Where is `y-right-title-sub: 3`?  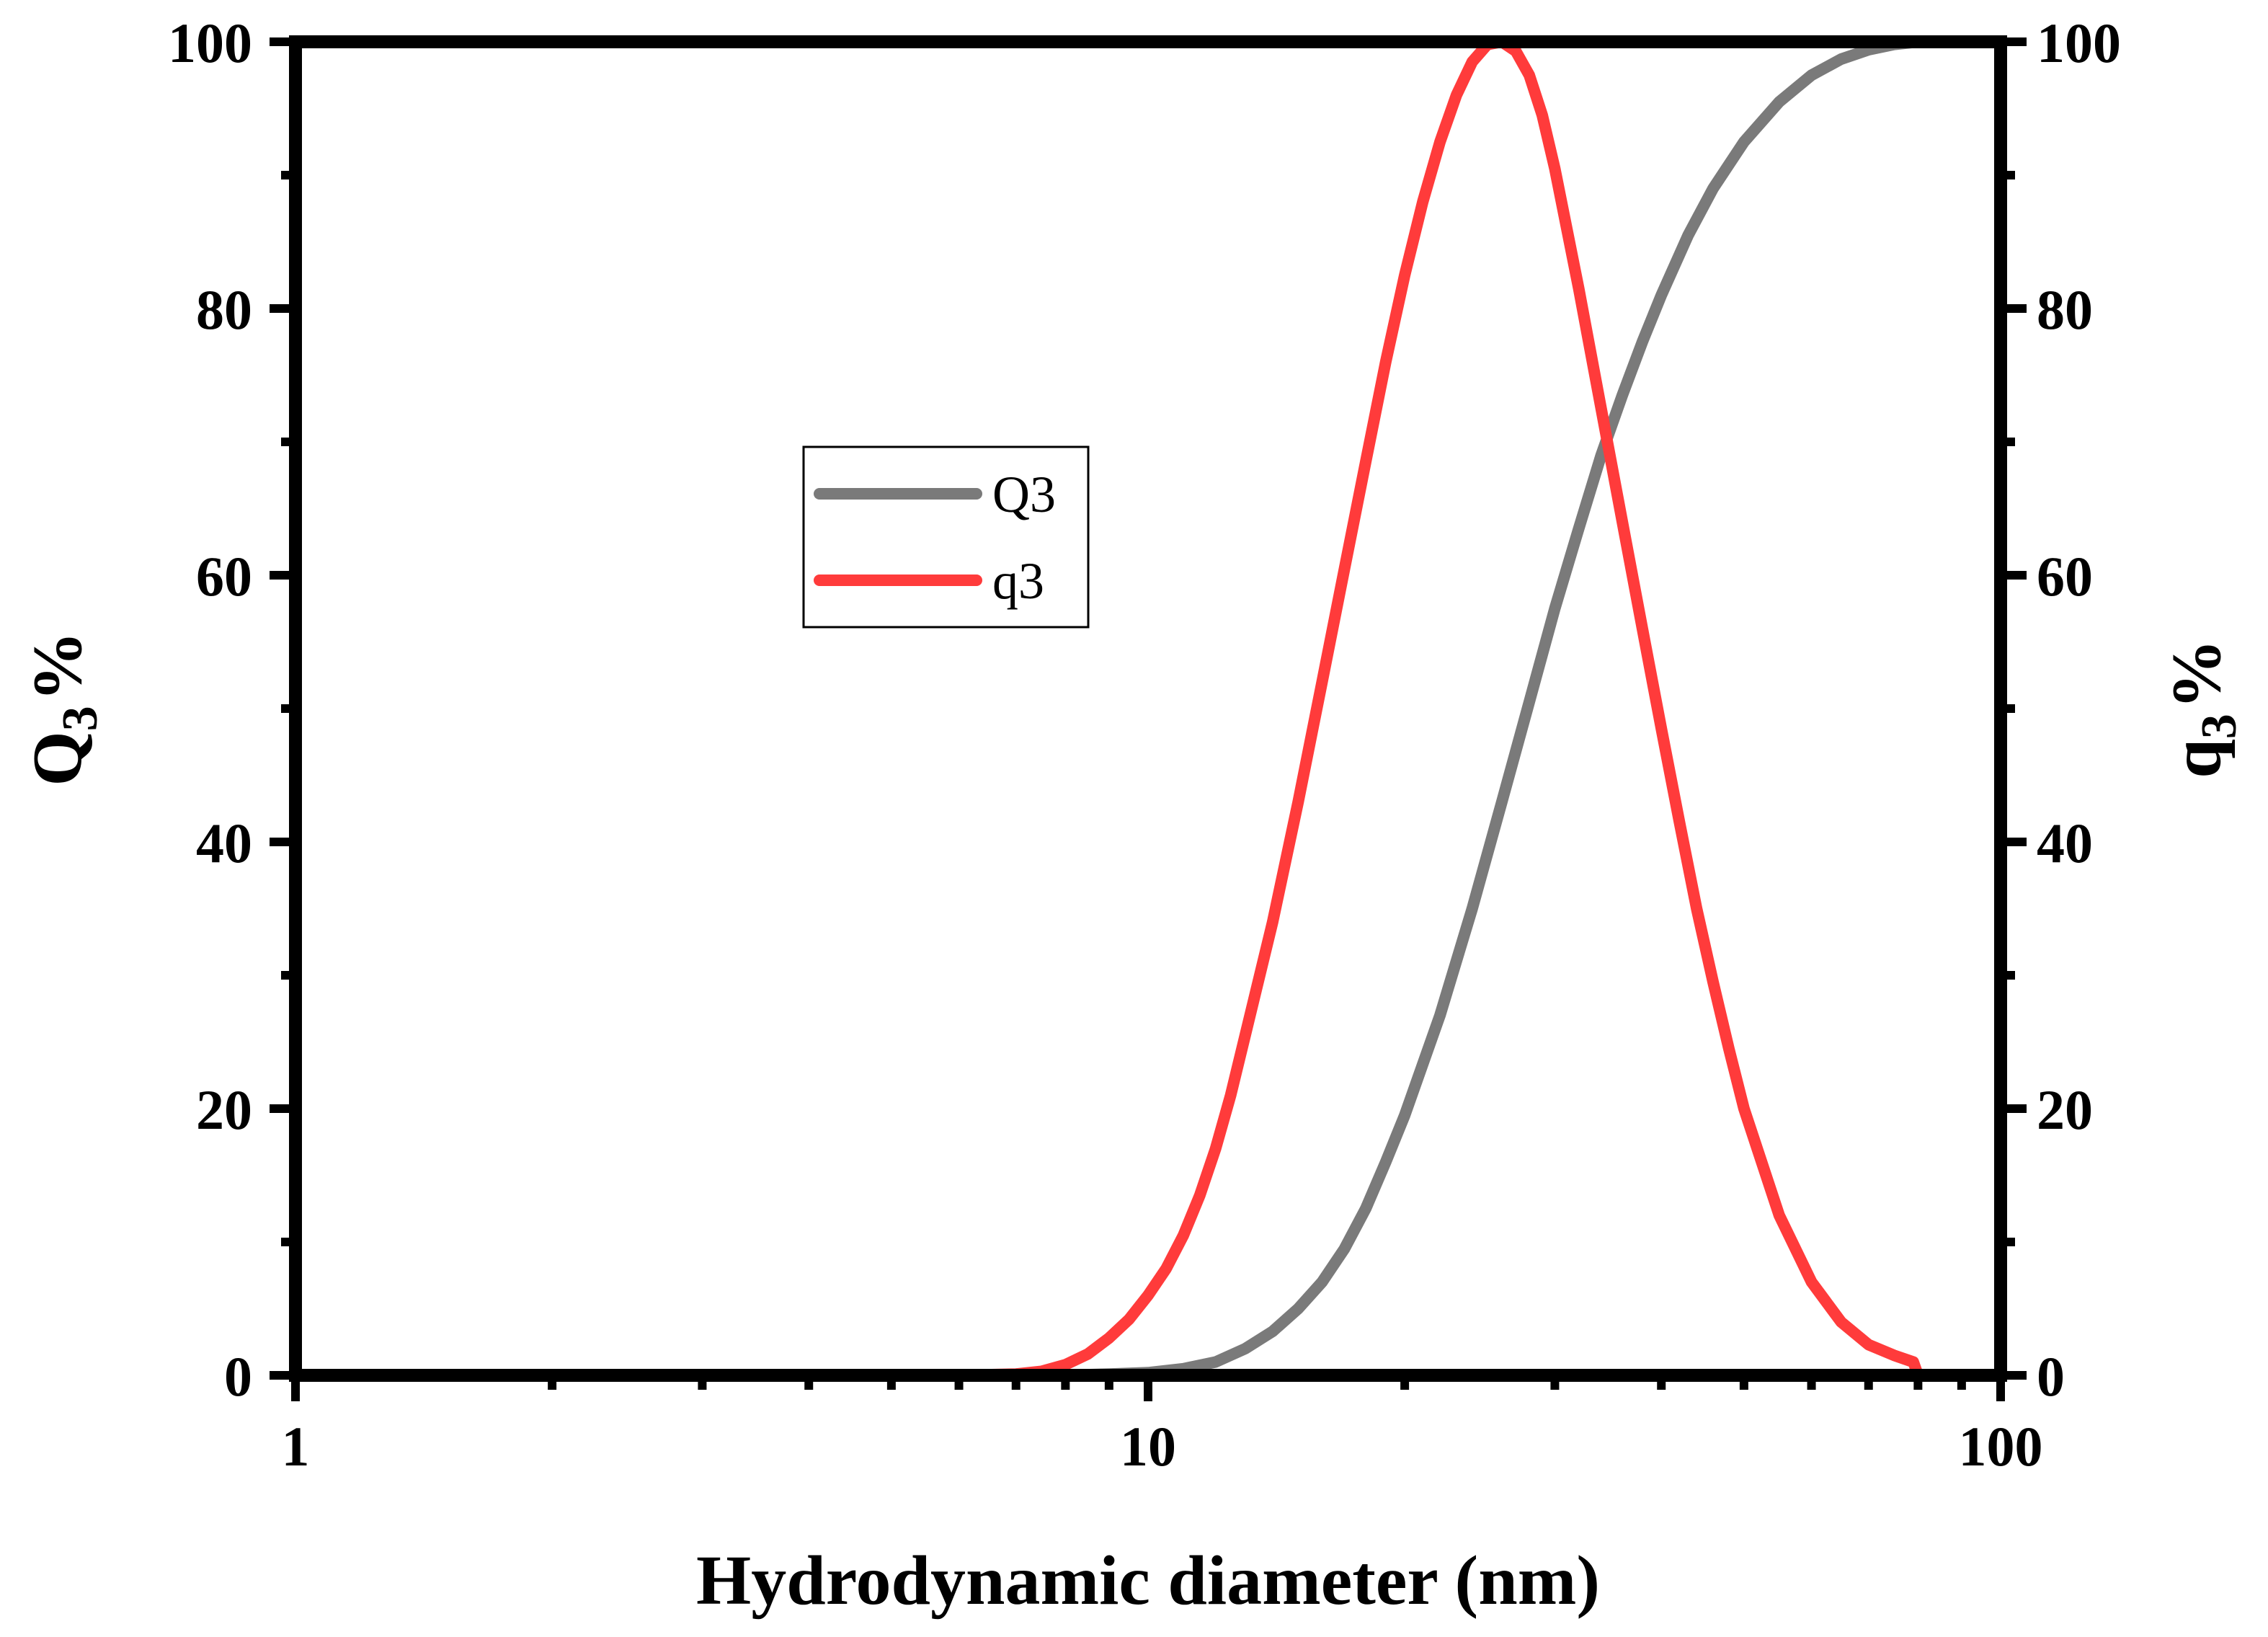
y-right-title-sub: 3 is located at coordinates (2220, 726).